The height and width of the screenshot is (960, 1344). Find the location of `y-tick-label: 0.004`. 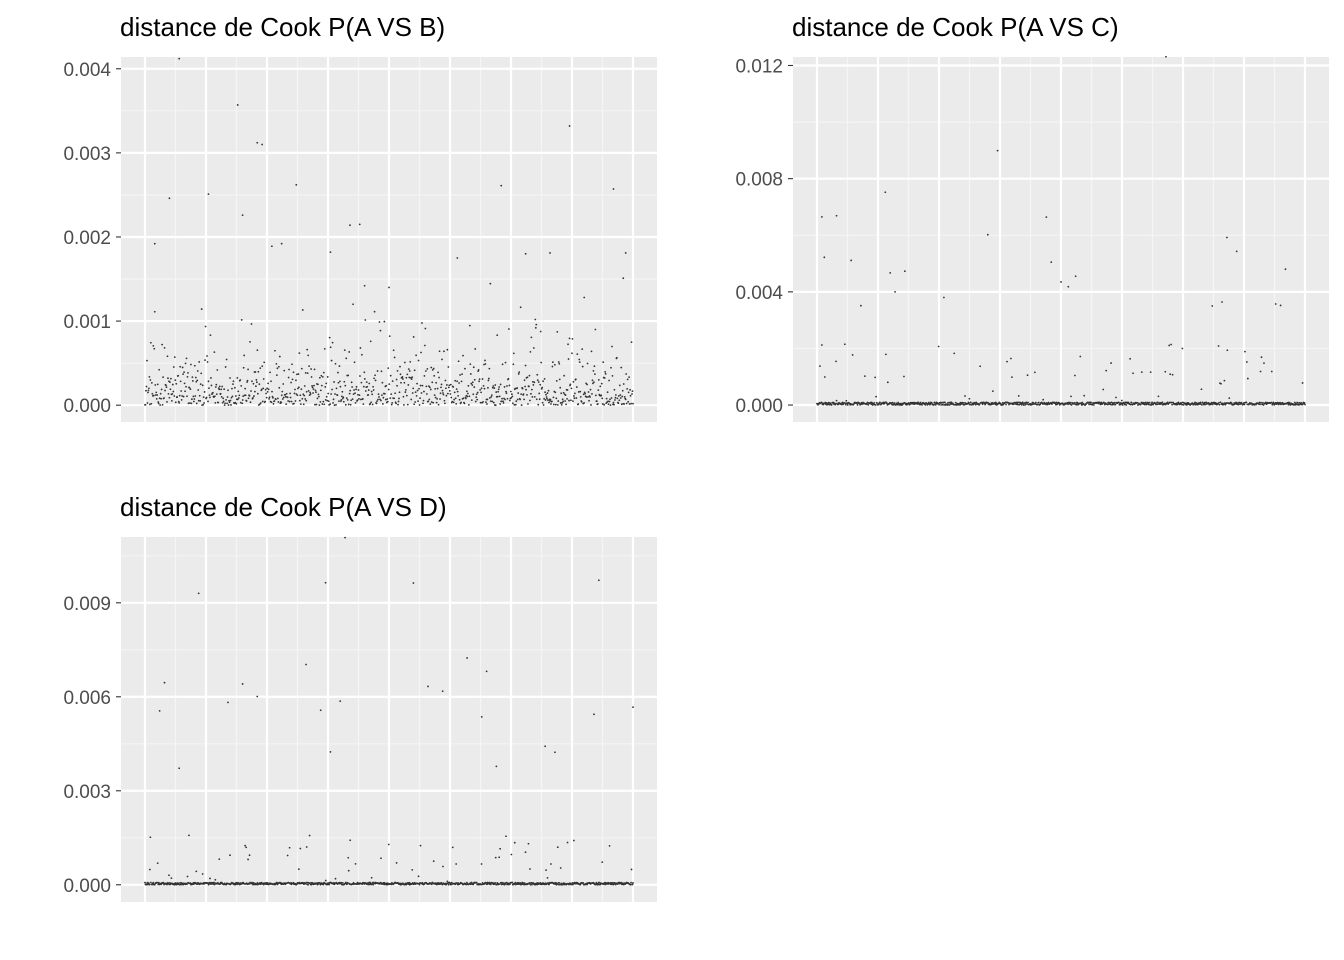

y-tick-label: 0.004 is located at coordinates (759, 293).